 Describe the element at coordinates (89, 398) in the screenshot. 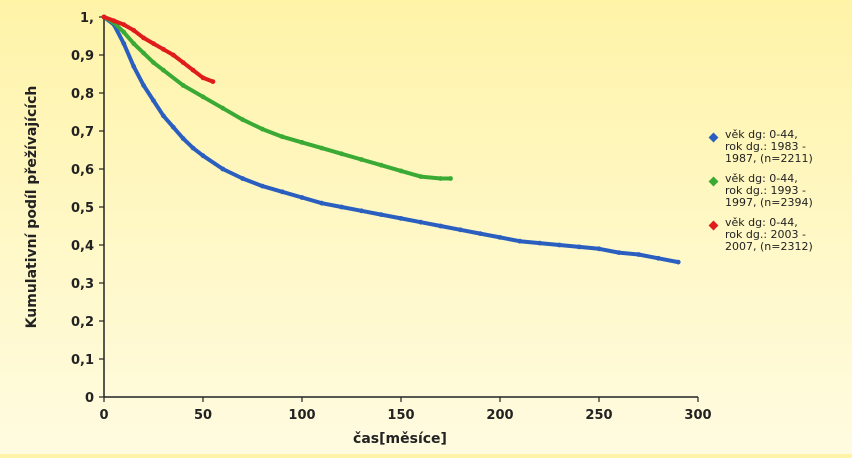

I see `y-tick-label: 0` at that location.